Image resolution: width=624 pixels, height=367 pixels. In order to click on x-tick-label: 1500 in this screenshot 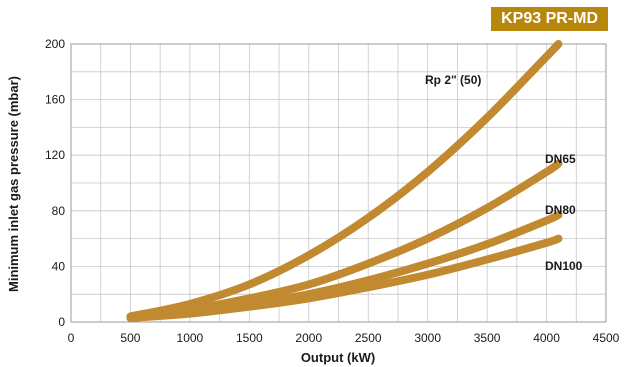, I will do `click(249, 338)`.